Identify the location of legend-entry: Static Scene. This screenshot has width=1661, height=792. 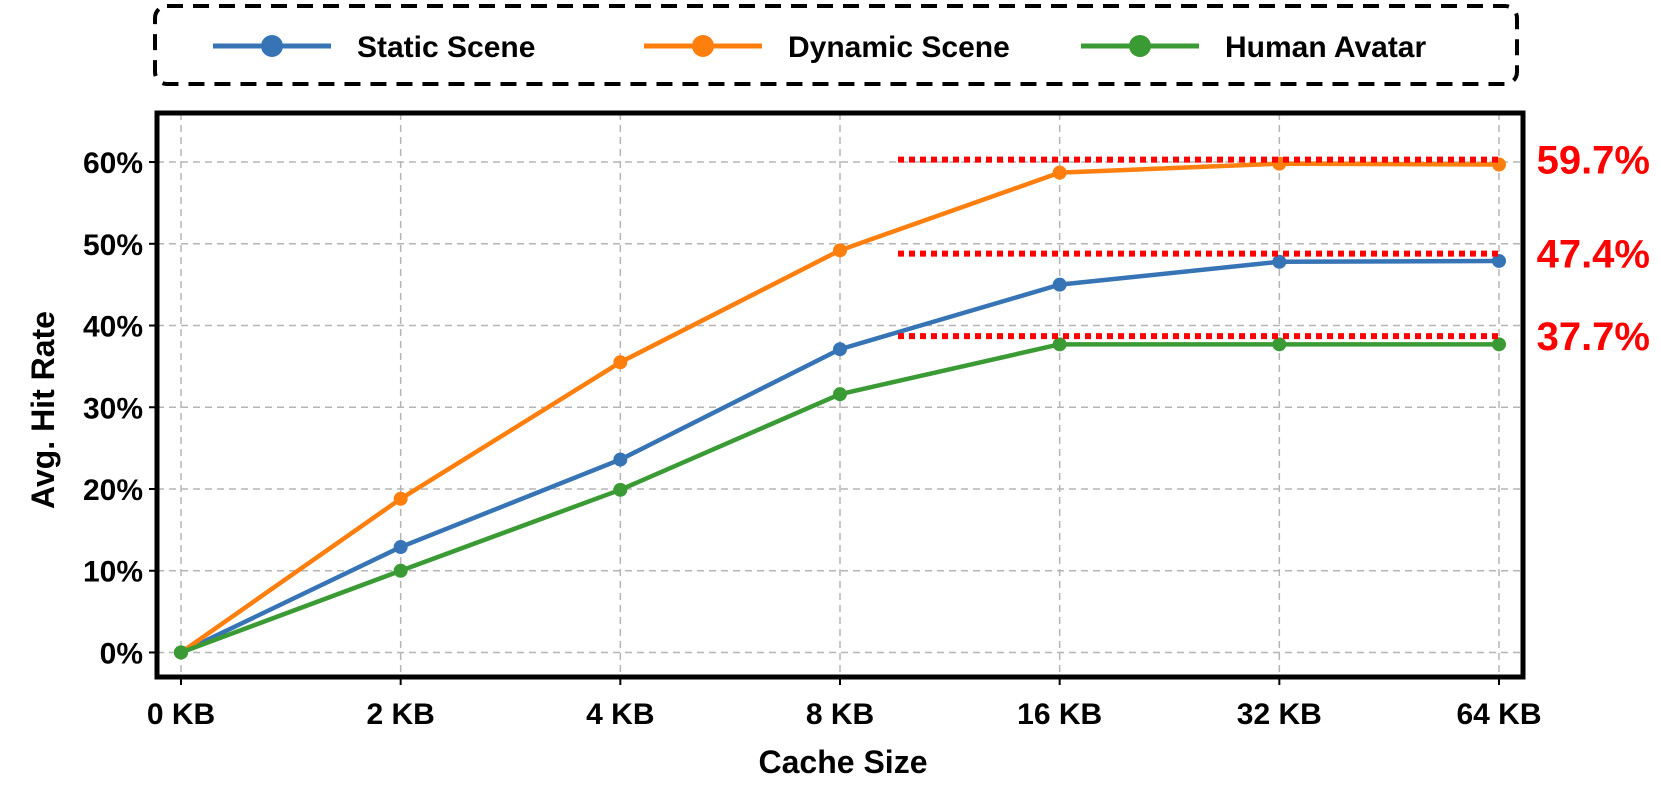
(374, 47).